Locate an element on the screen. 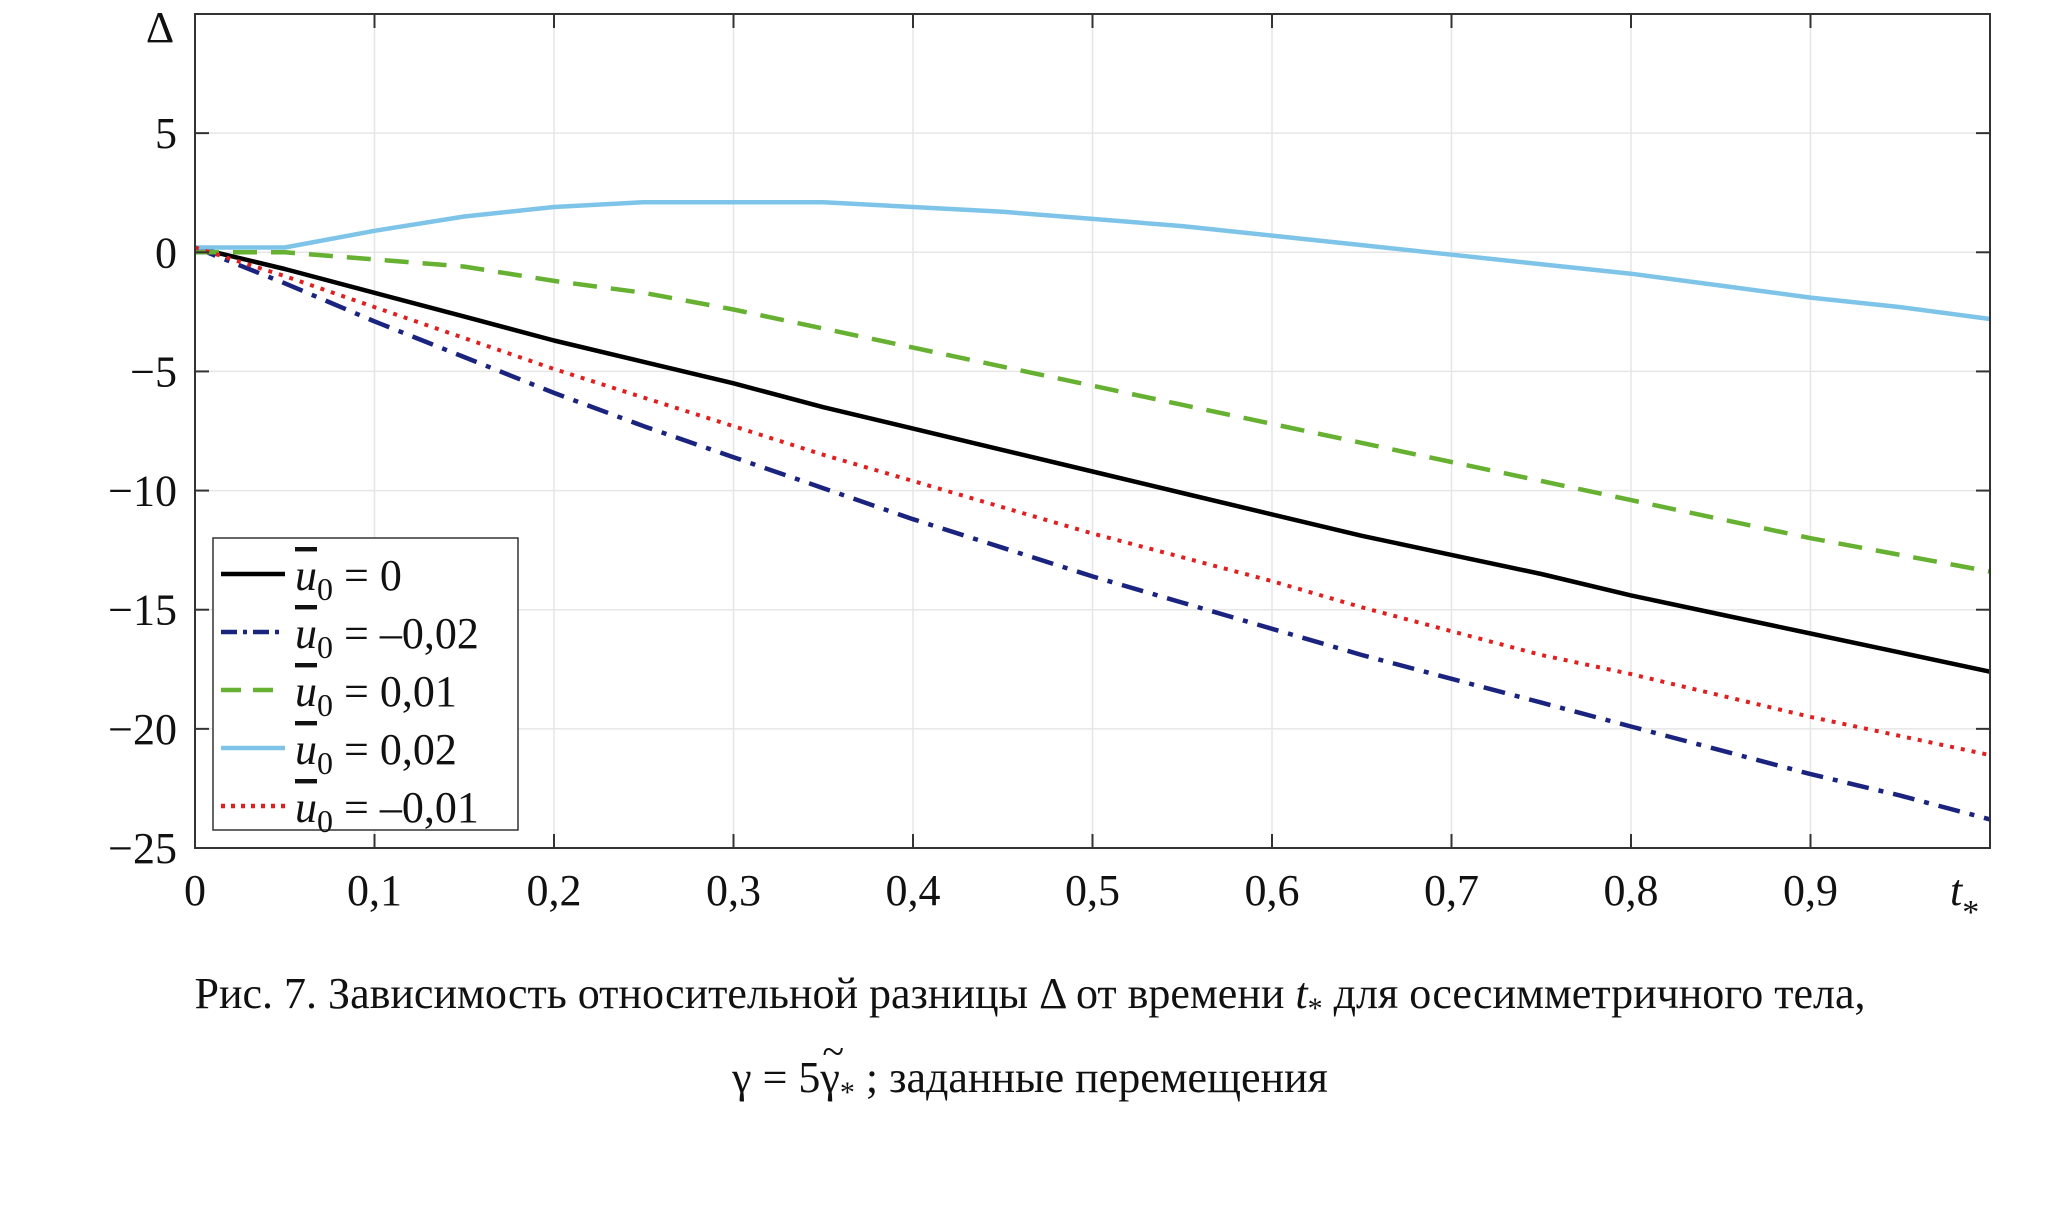 Image resolution: width=2060 pixels, height=1224 pixels. caption-time-var: t is located at coordinates (1301, 993).